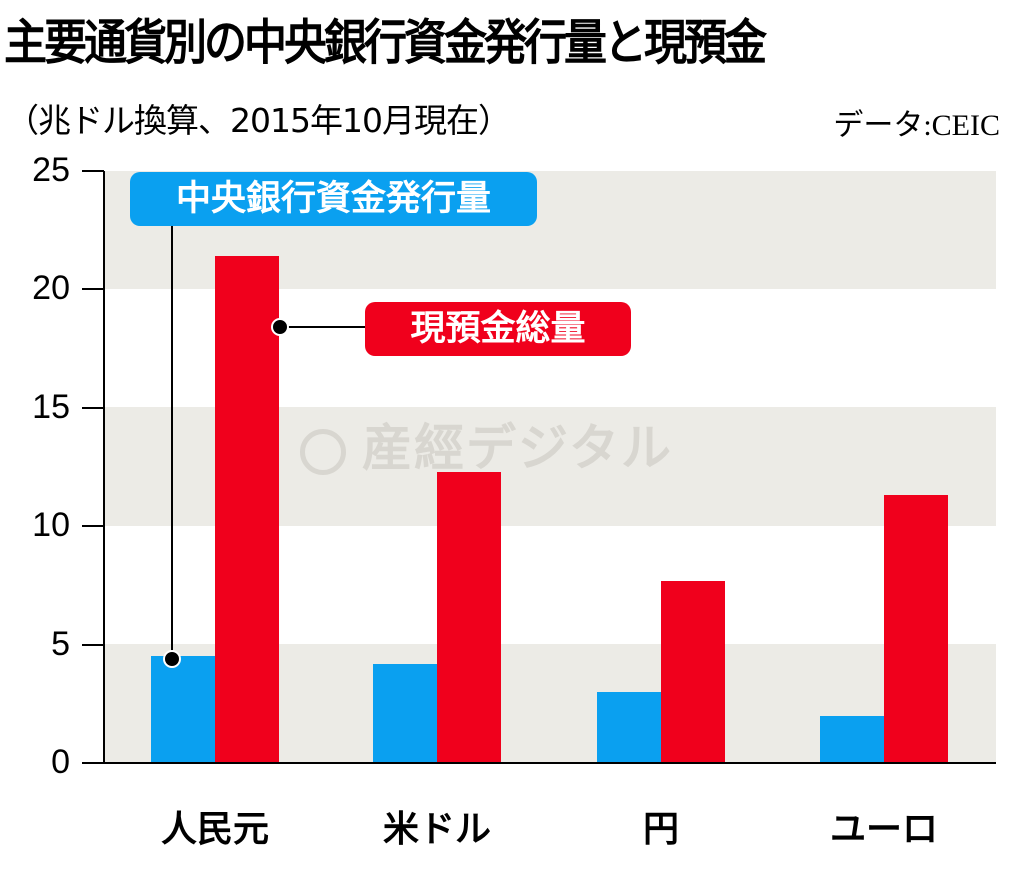 Image resolution: width=1024 pixels, height=876 pixels. I want to click on y-tick-label: 20, so click(51, 288).